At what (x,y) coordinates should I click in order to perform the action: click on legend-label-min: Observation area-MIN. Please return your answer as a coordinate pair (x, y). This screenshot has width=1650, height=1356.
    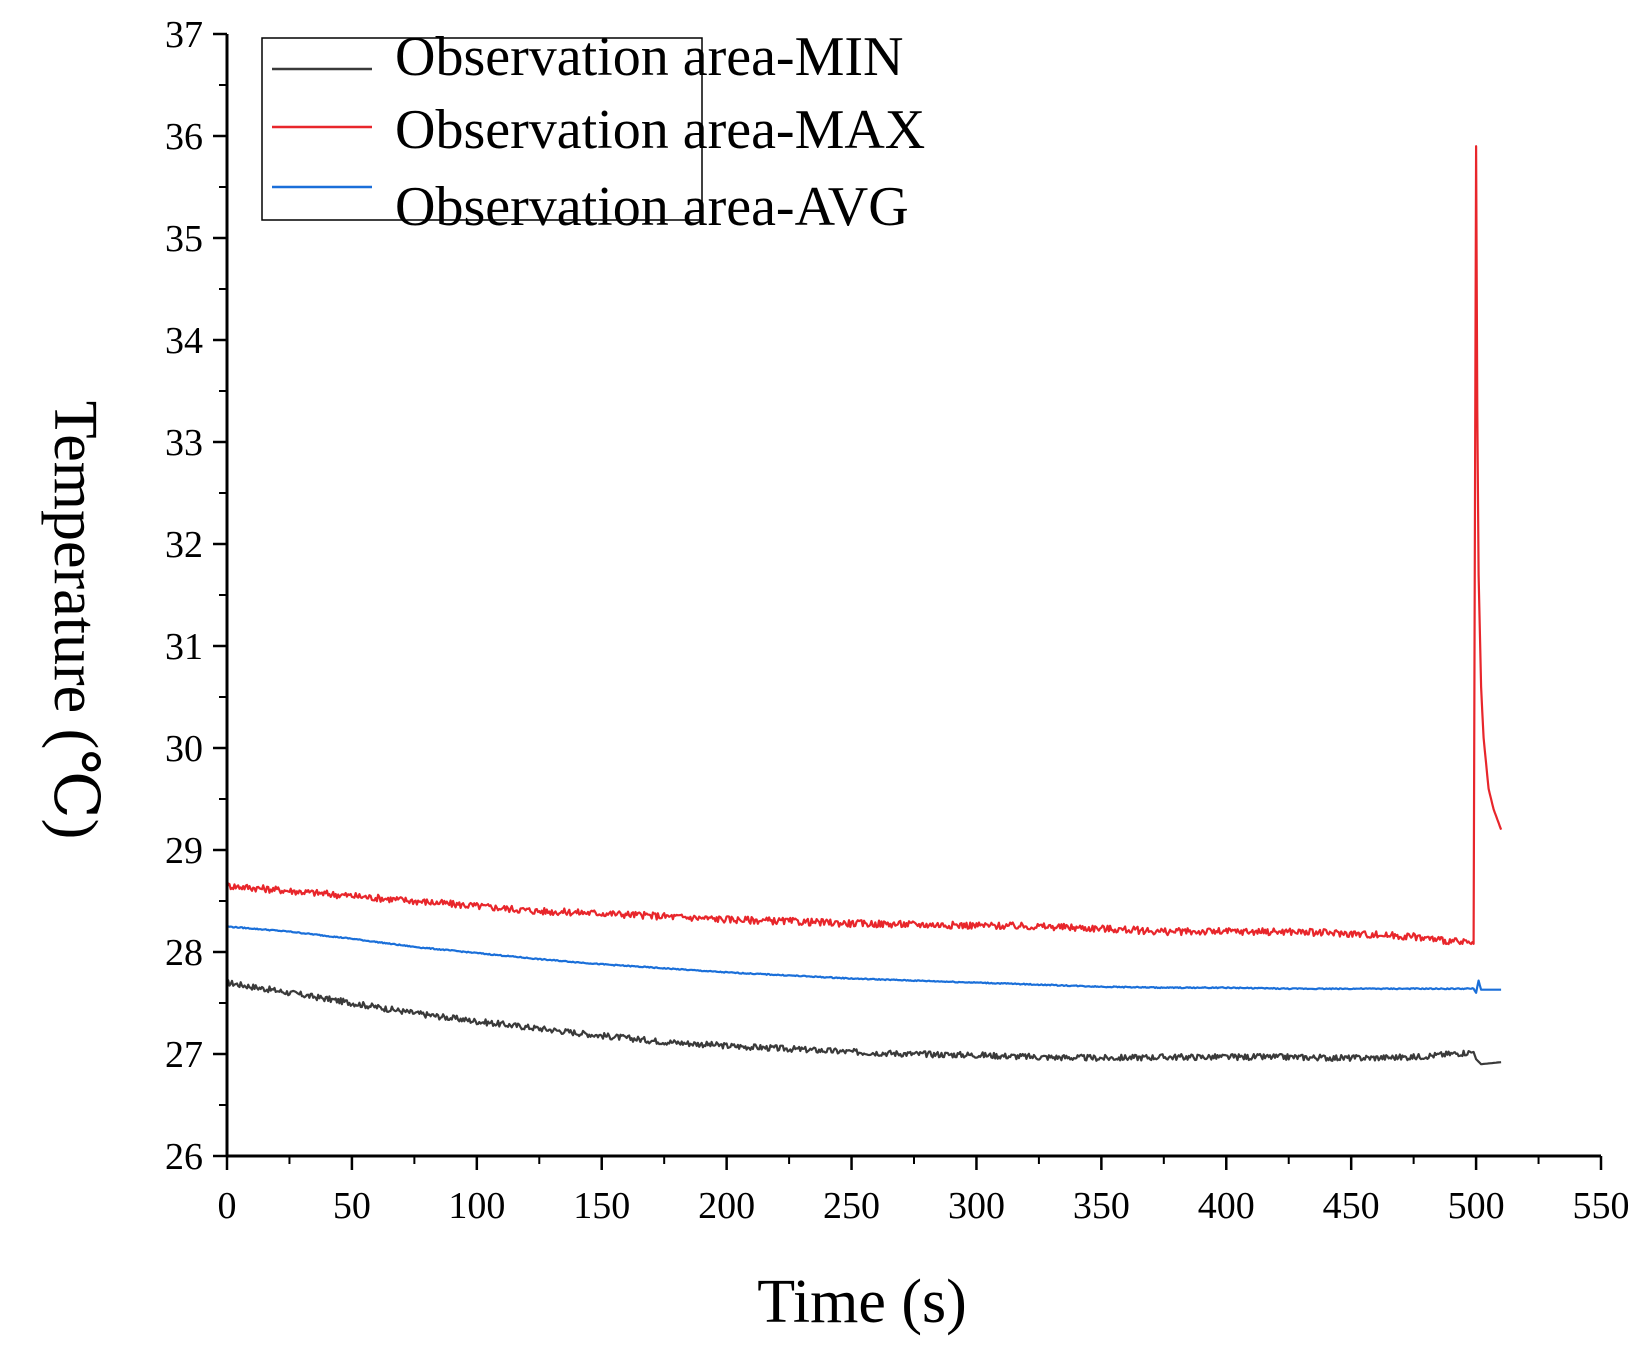
    Looking at the image, I should click on (649, 57).